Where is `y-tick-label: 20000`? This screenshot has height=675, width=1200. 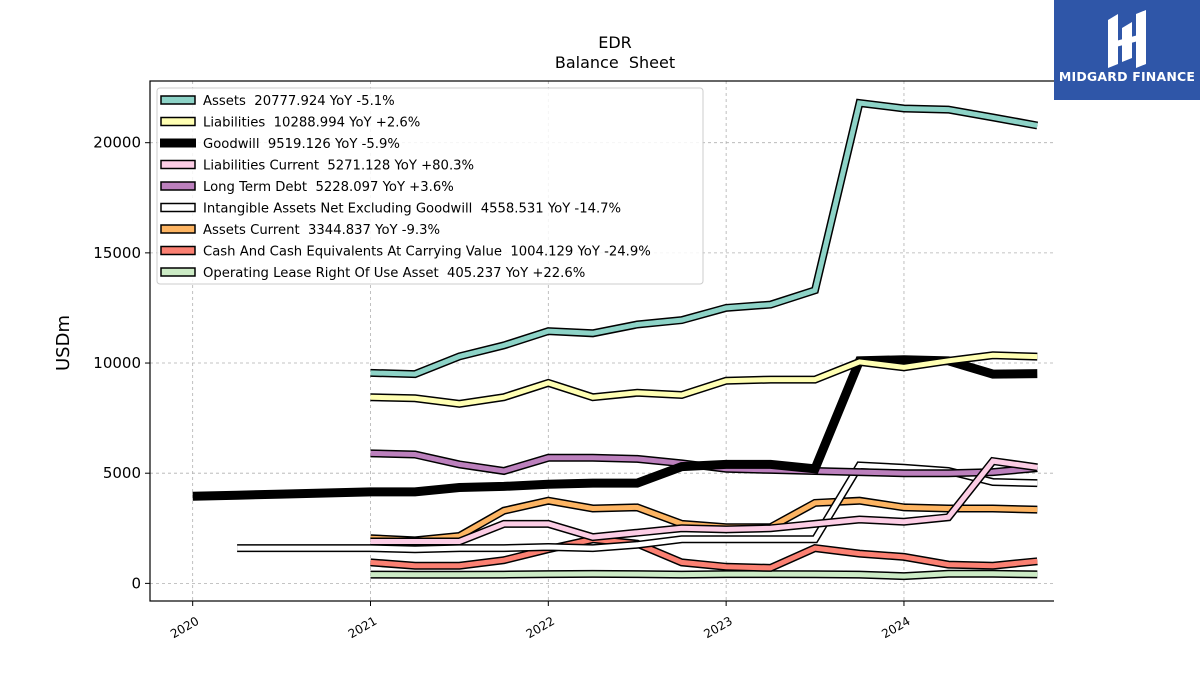 y-tick-label: 20000 is located at coordinates (117, 143).